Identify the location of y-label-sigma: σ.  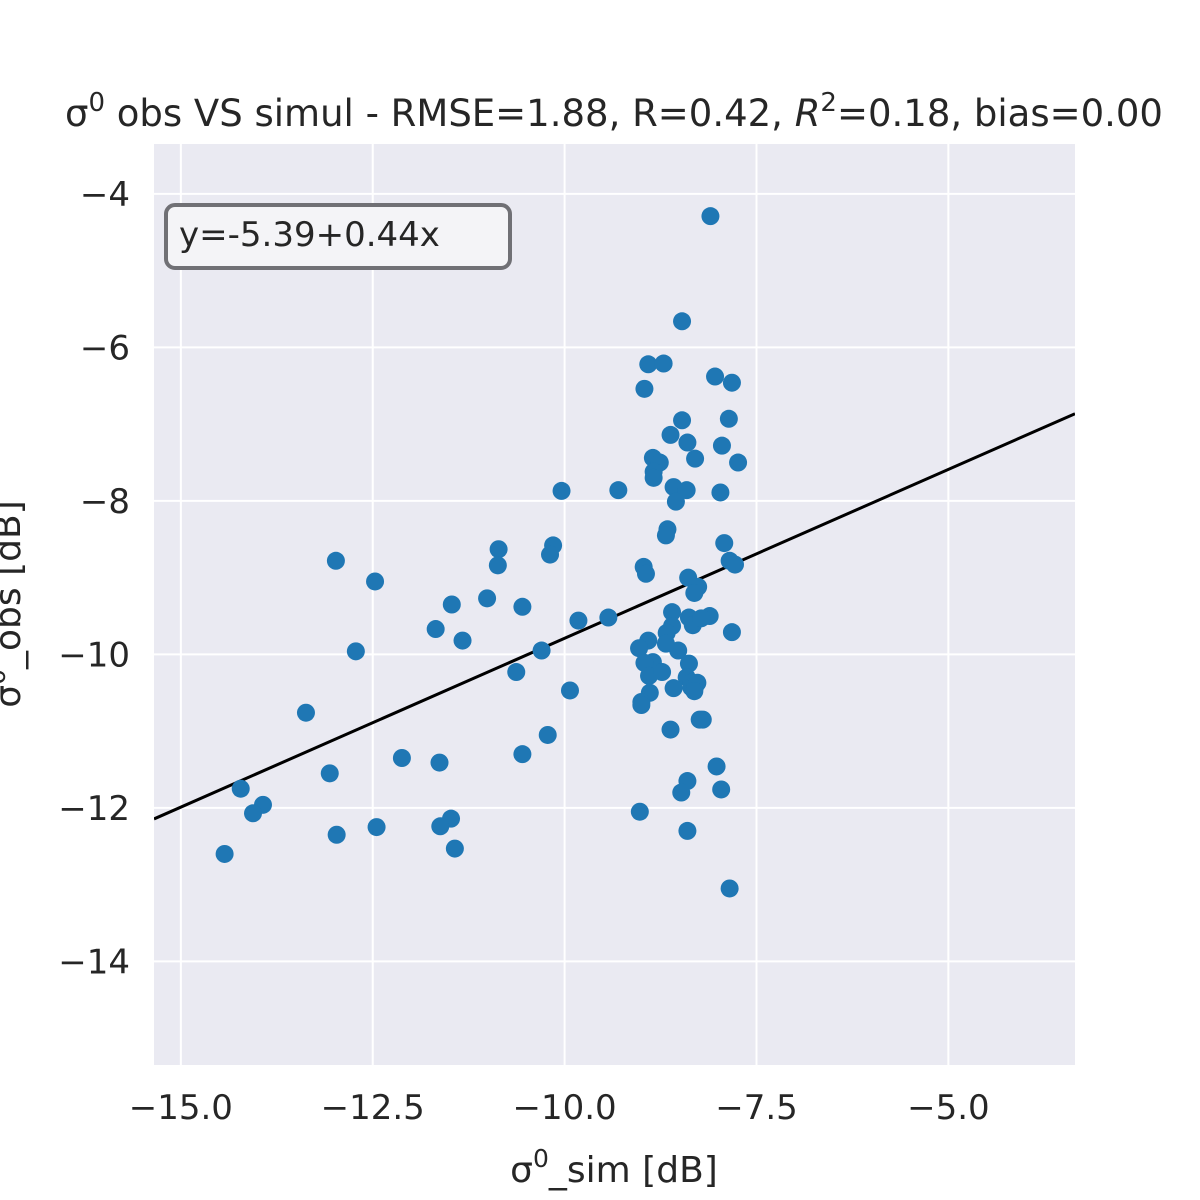
(14, 696).